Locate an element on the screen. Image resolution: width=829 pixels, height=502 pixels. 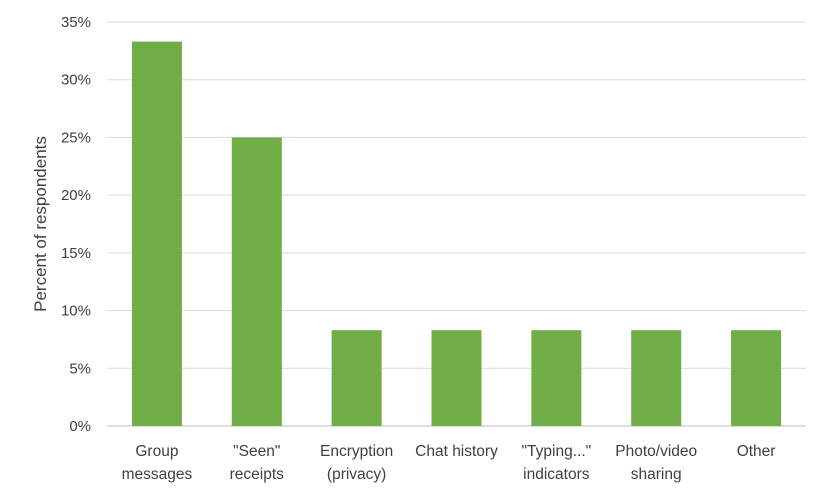
y-tick-label: 35% is located at coordinates (76, 22).